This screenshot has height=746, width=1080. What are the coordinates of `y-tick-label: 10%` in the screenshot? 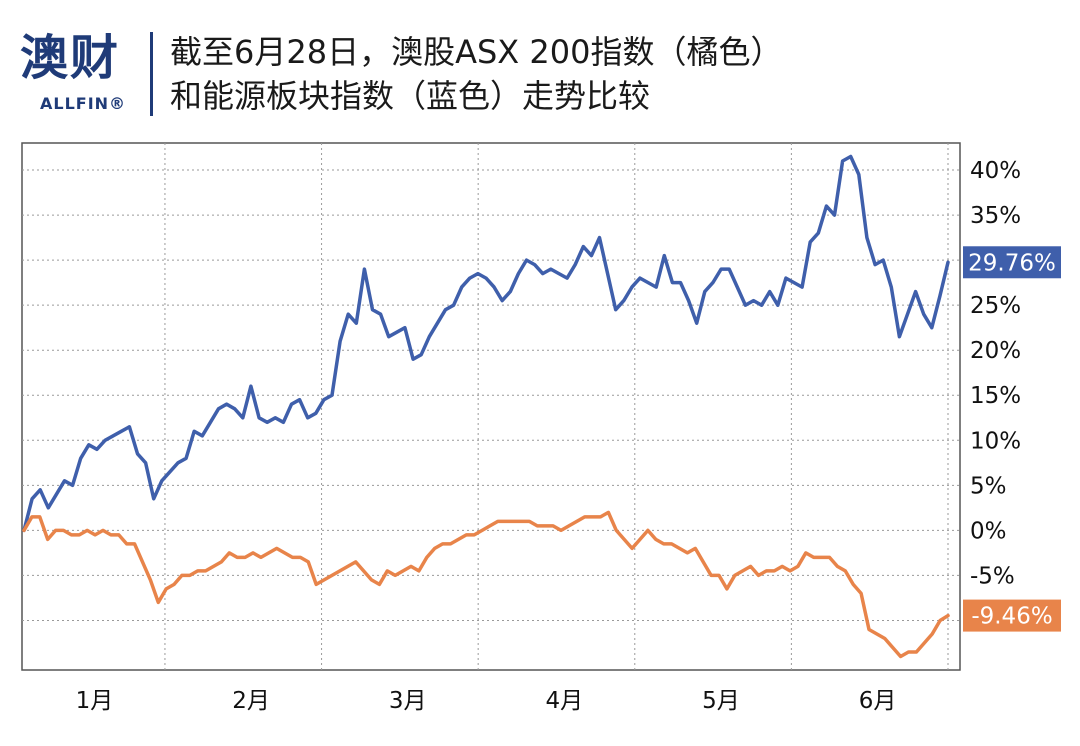 It's located at (995, 441).